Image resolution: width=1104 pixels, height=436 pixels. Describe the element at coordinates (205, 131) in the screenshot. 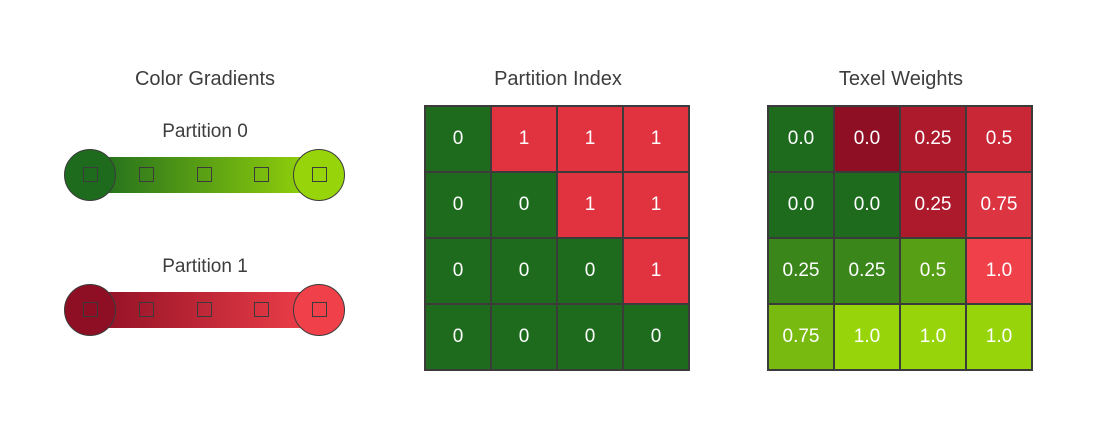

I see `partition-0-label: Partition 0` at that location.